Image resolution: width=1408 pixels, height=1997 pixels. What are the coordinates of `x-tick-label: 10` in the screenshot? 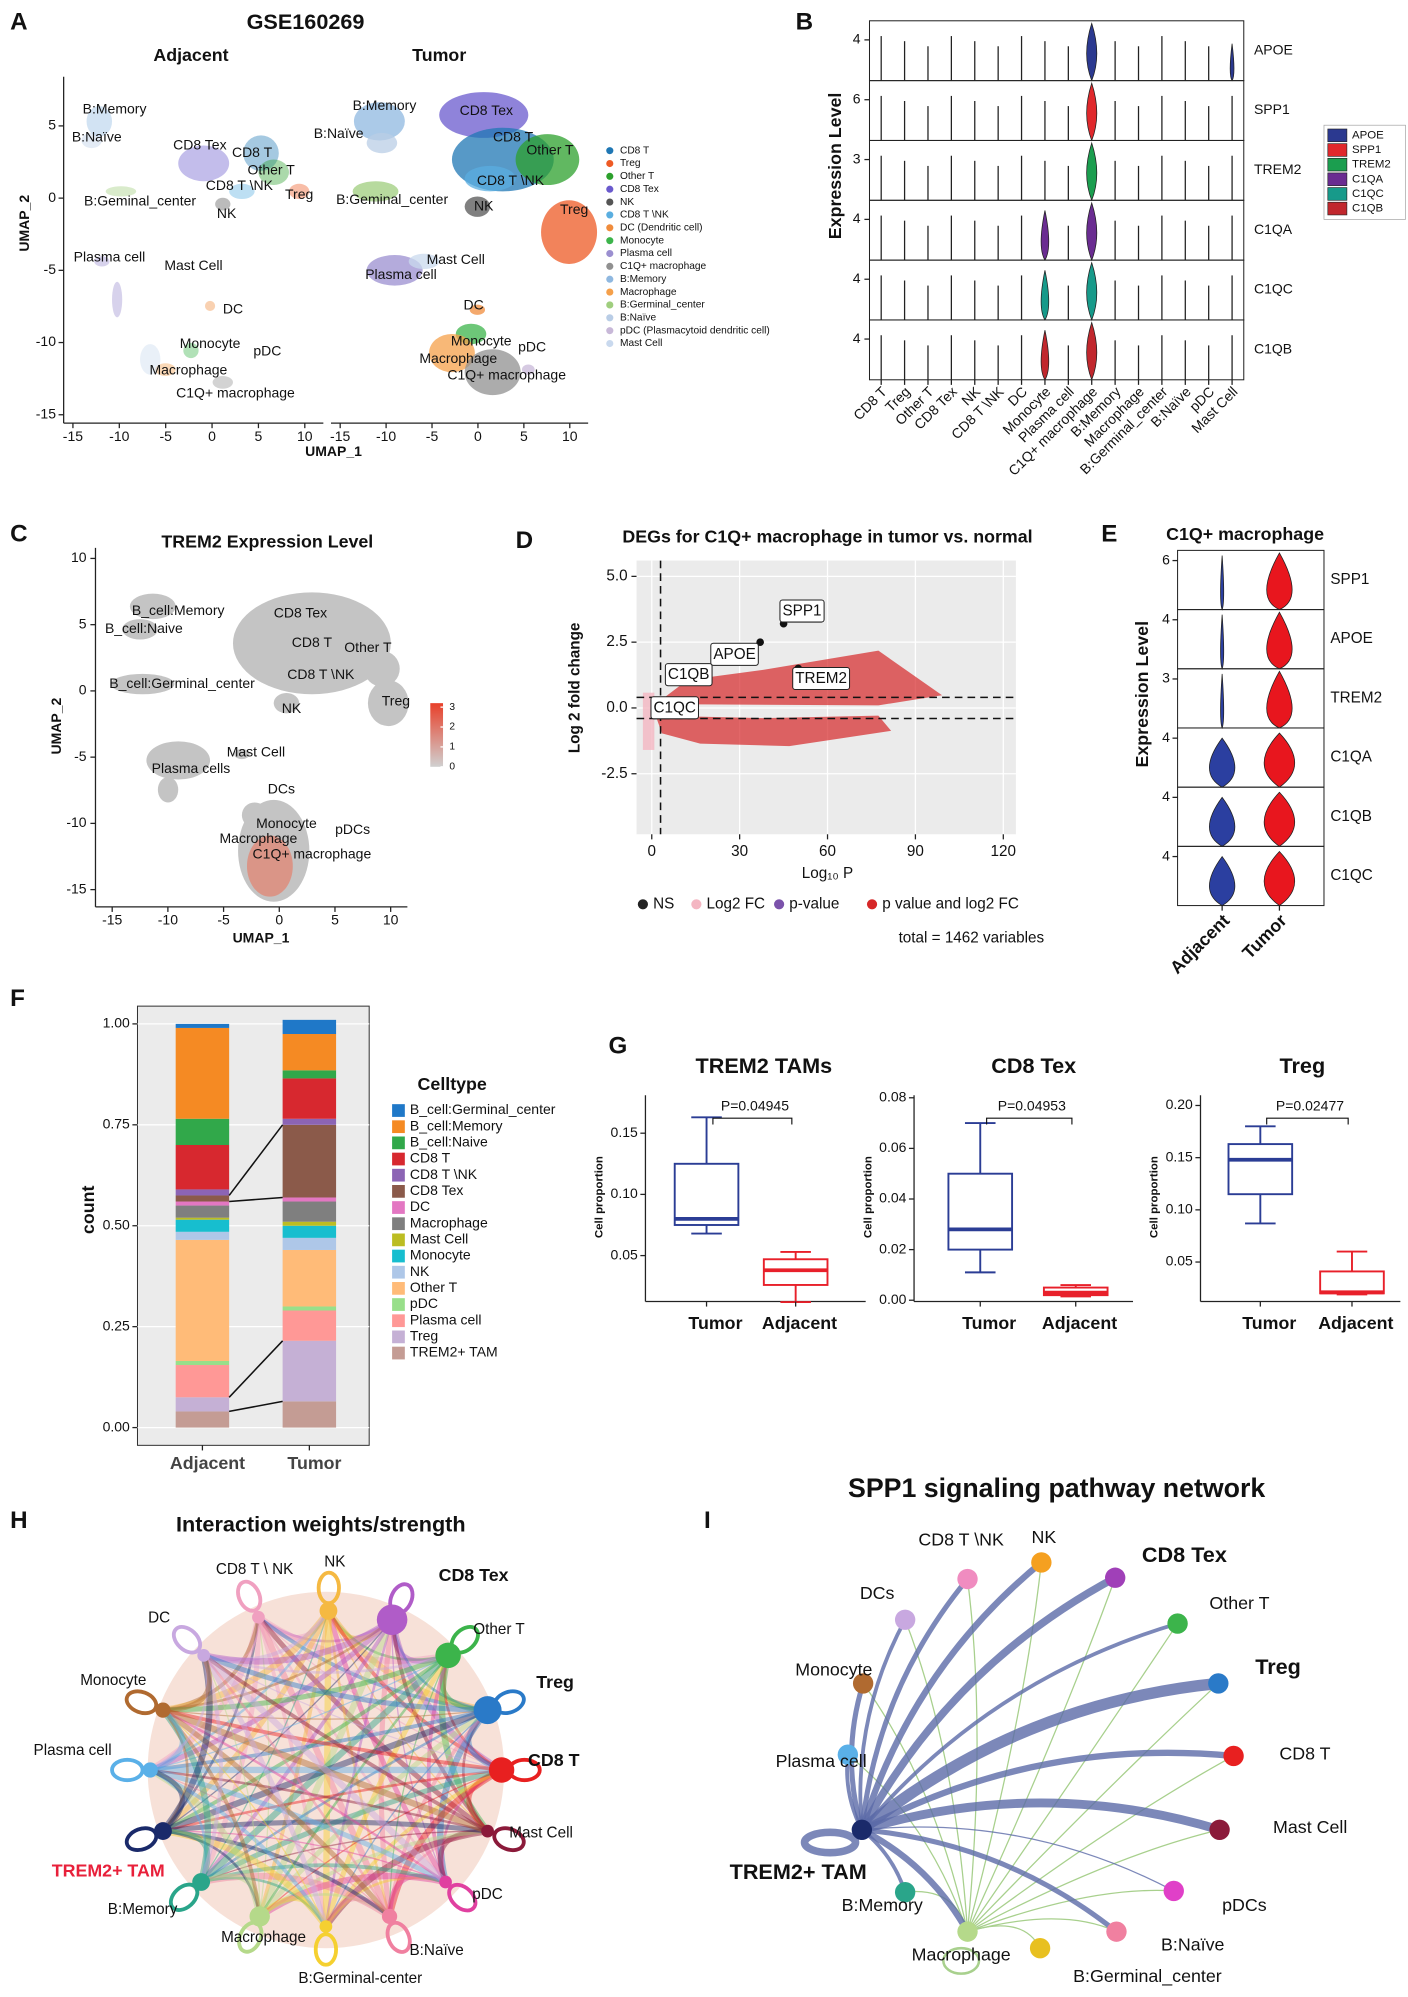 It's located at (570, 436).